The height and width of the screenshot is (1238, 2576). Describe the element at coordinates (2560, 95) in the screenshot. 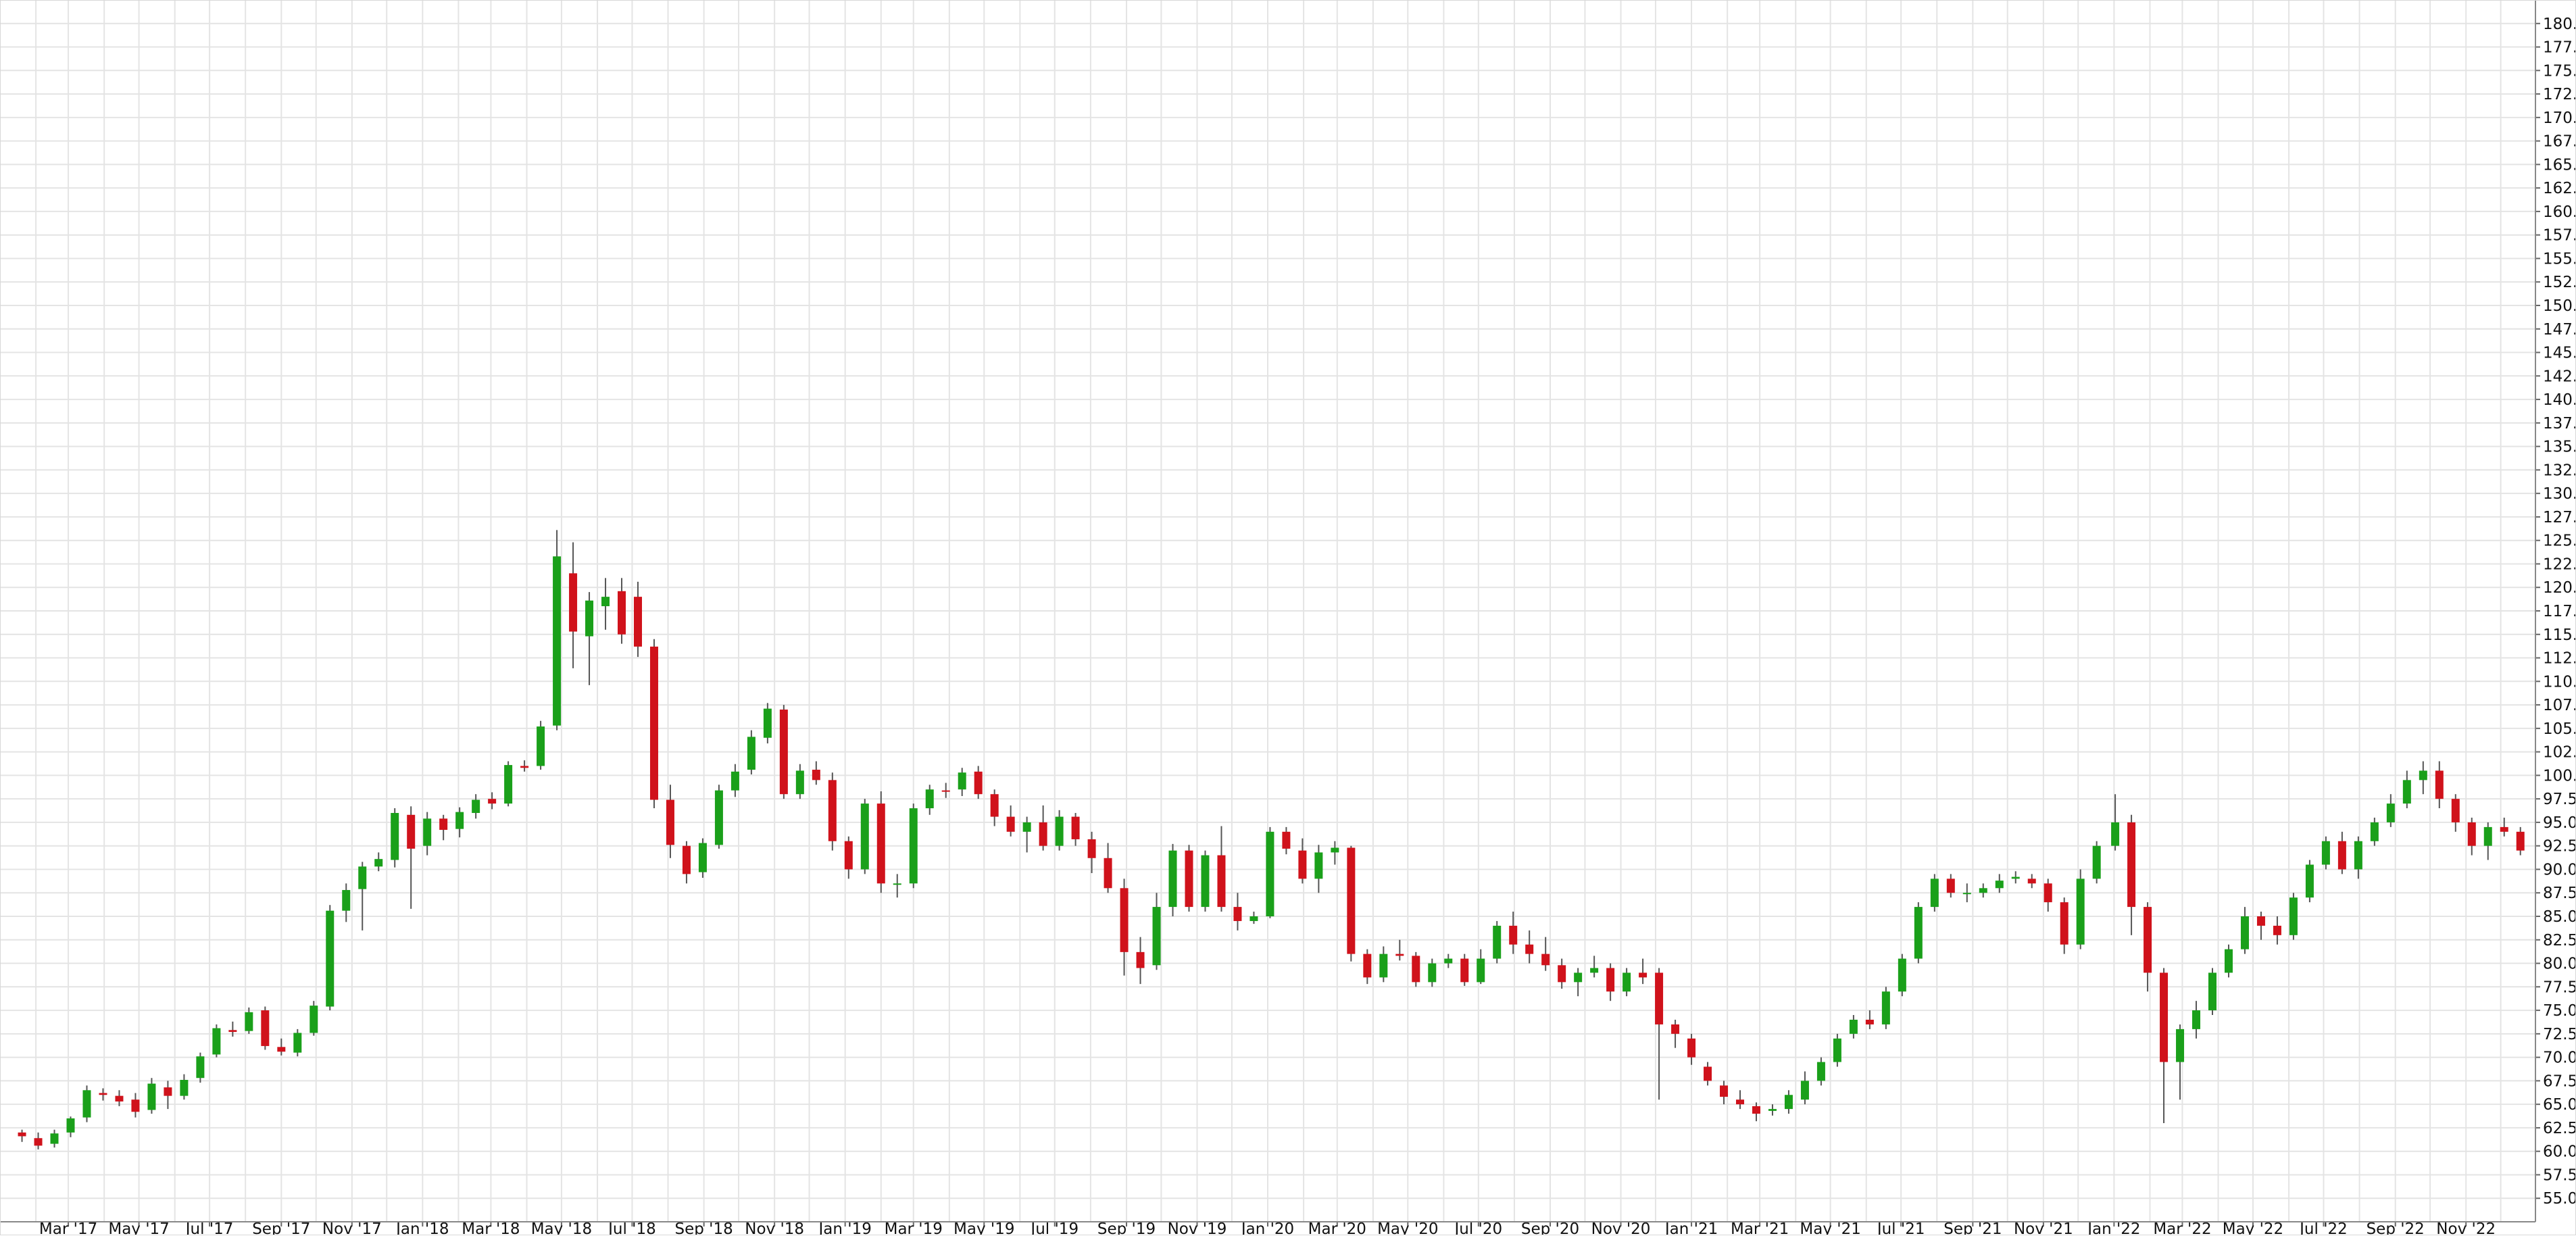

I see `y-tick-label: 172.50` at that location.